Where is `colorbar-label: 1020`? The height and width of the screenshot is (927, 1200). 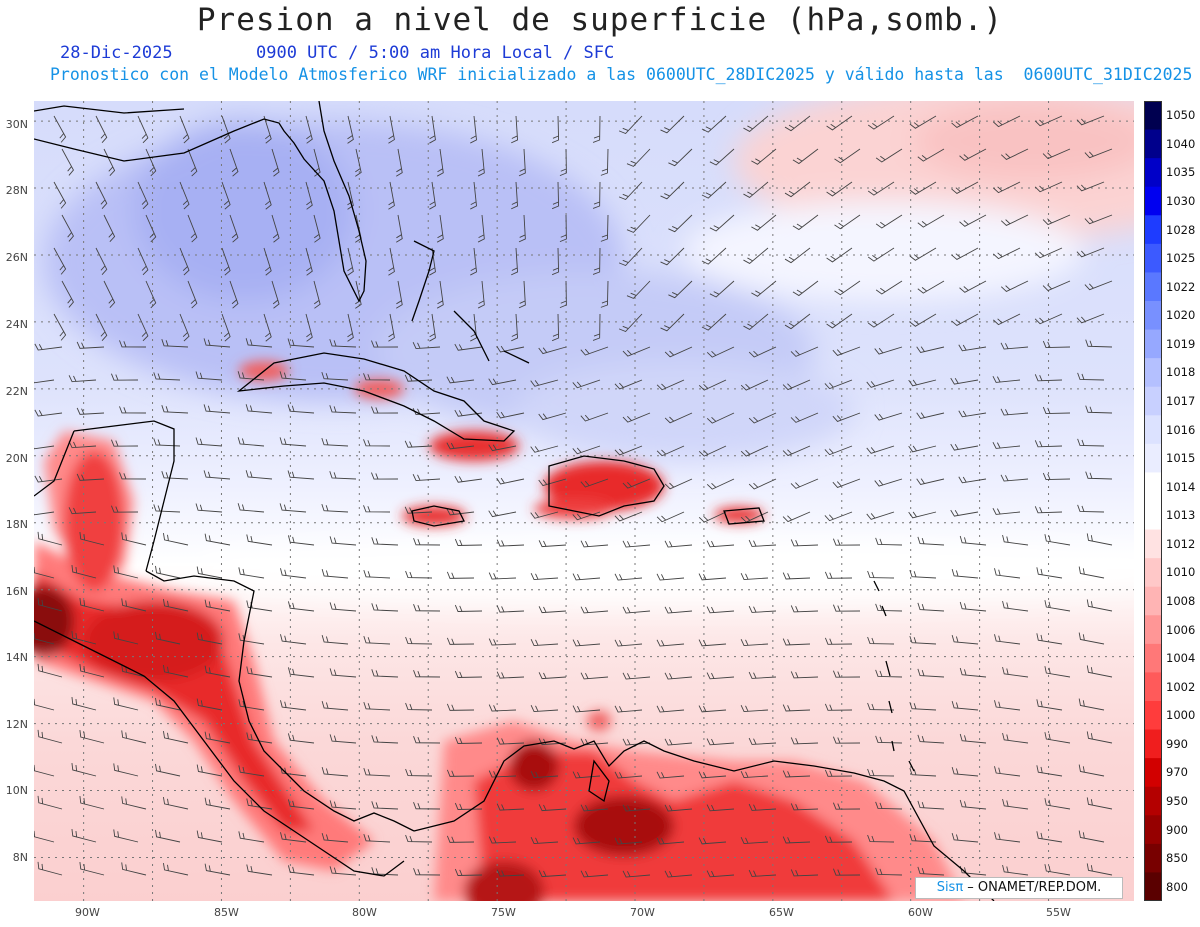 colorbar-label: 1020 is located at coordinates (1181, 315).